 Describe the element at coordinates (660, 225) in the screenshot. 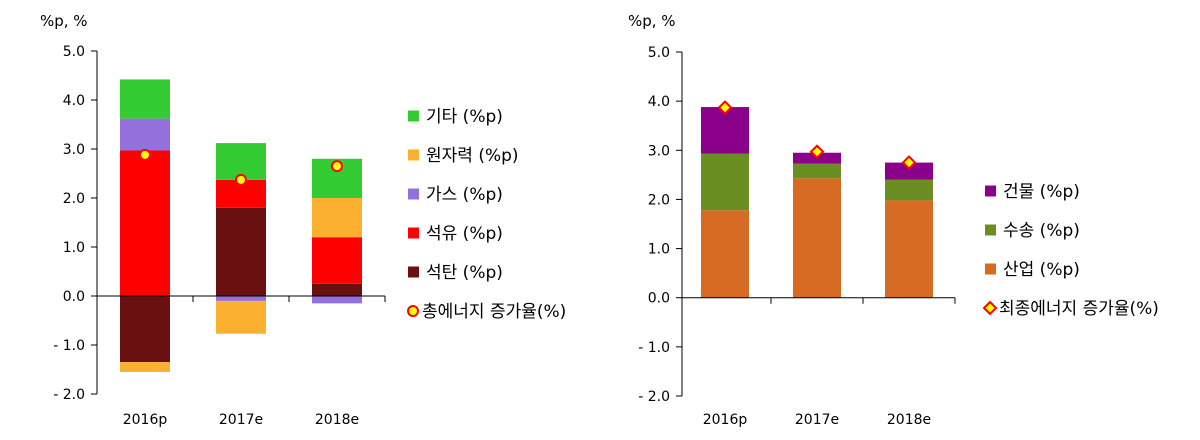

I see `chart-right-y-axis: 5.0 4.0 3.0 2.0 1.0 0.0 - 1.0 - 2.0` at that location.